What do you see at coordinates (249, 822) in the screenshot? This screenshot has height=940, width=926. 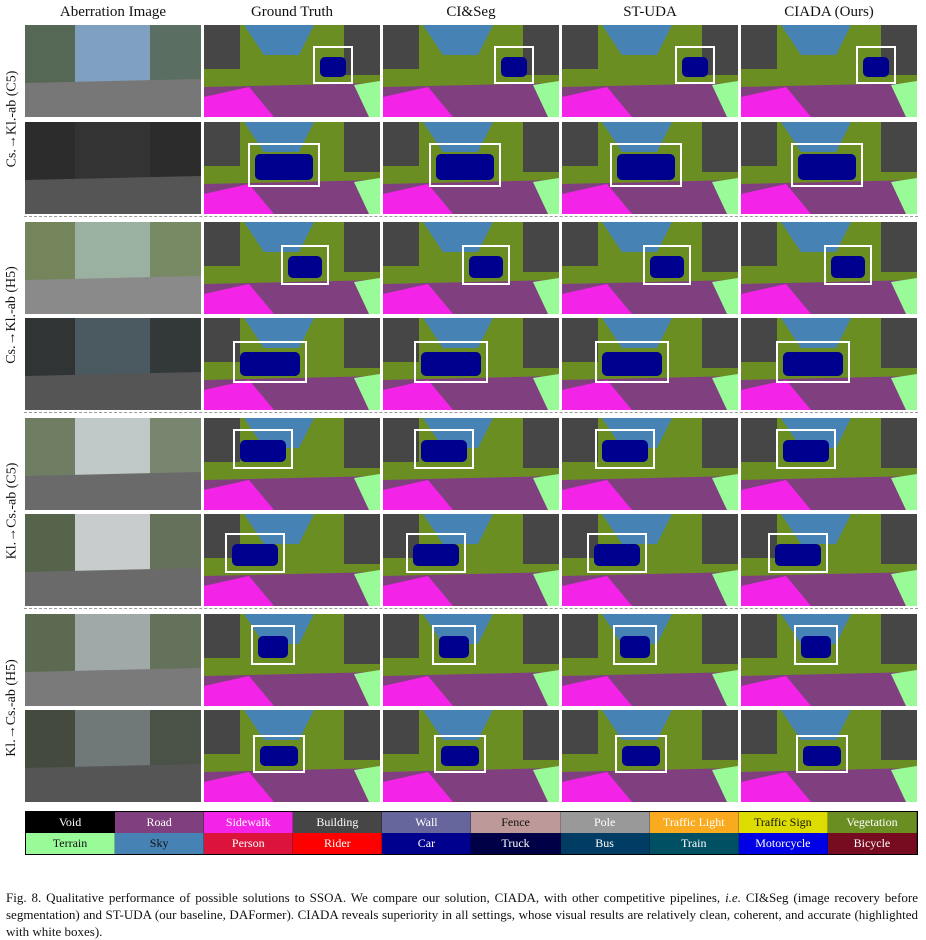 I see `legend-sidewalk: Sidewalk` at bounding box center [249, 822].